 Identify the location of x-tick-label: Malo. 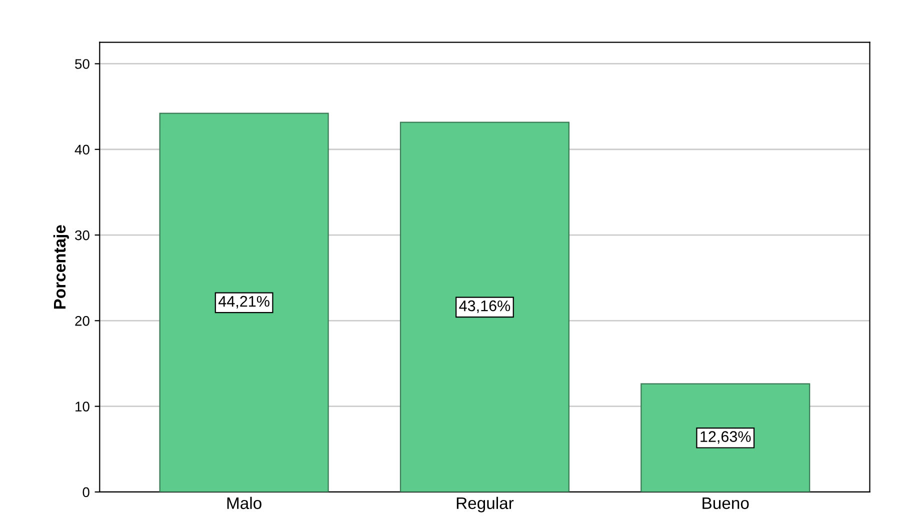
(244, 503).